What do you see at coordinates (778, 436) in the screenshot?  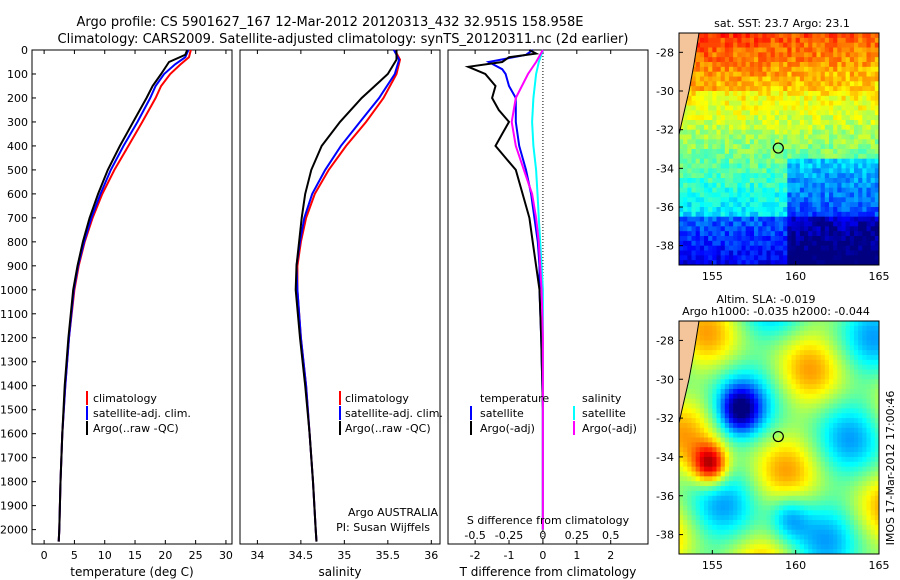 I see `float-position-marker` at bounding box center [778, 436].